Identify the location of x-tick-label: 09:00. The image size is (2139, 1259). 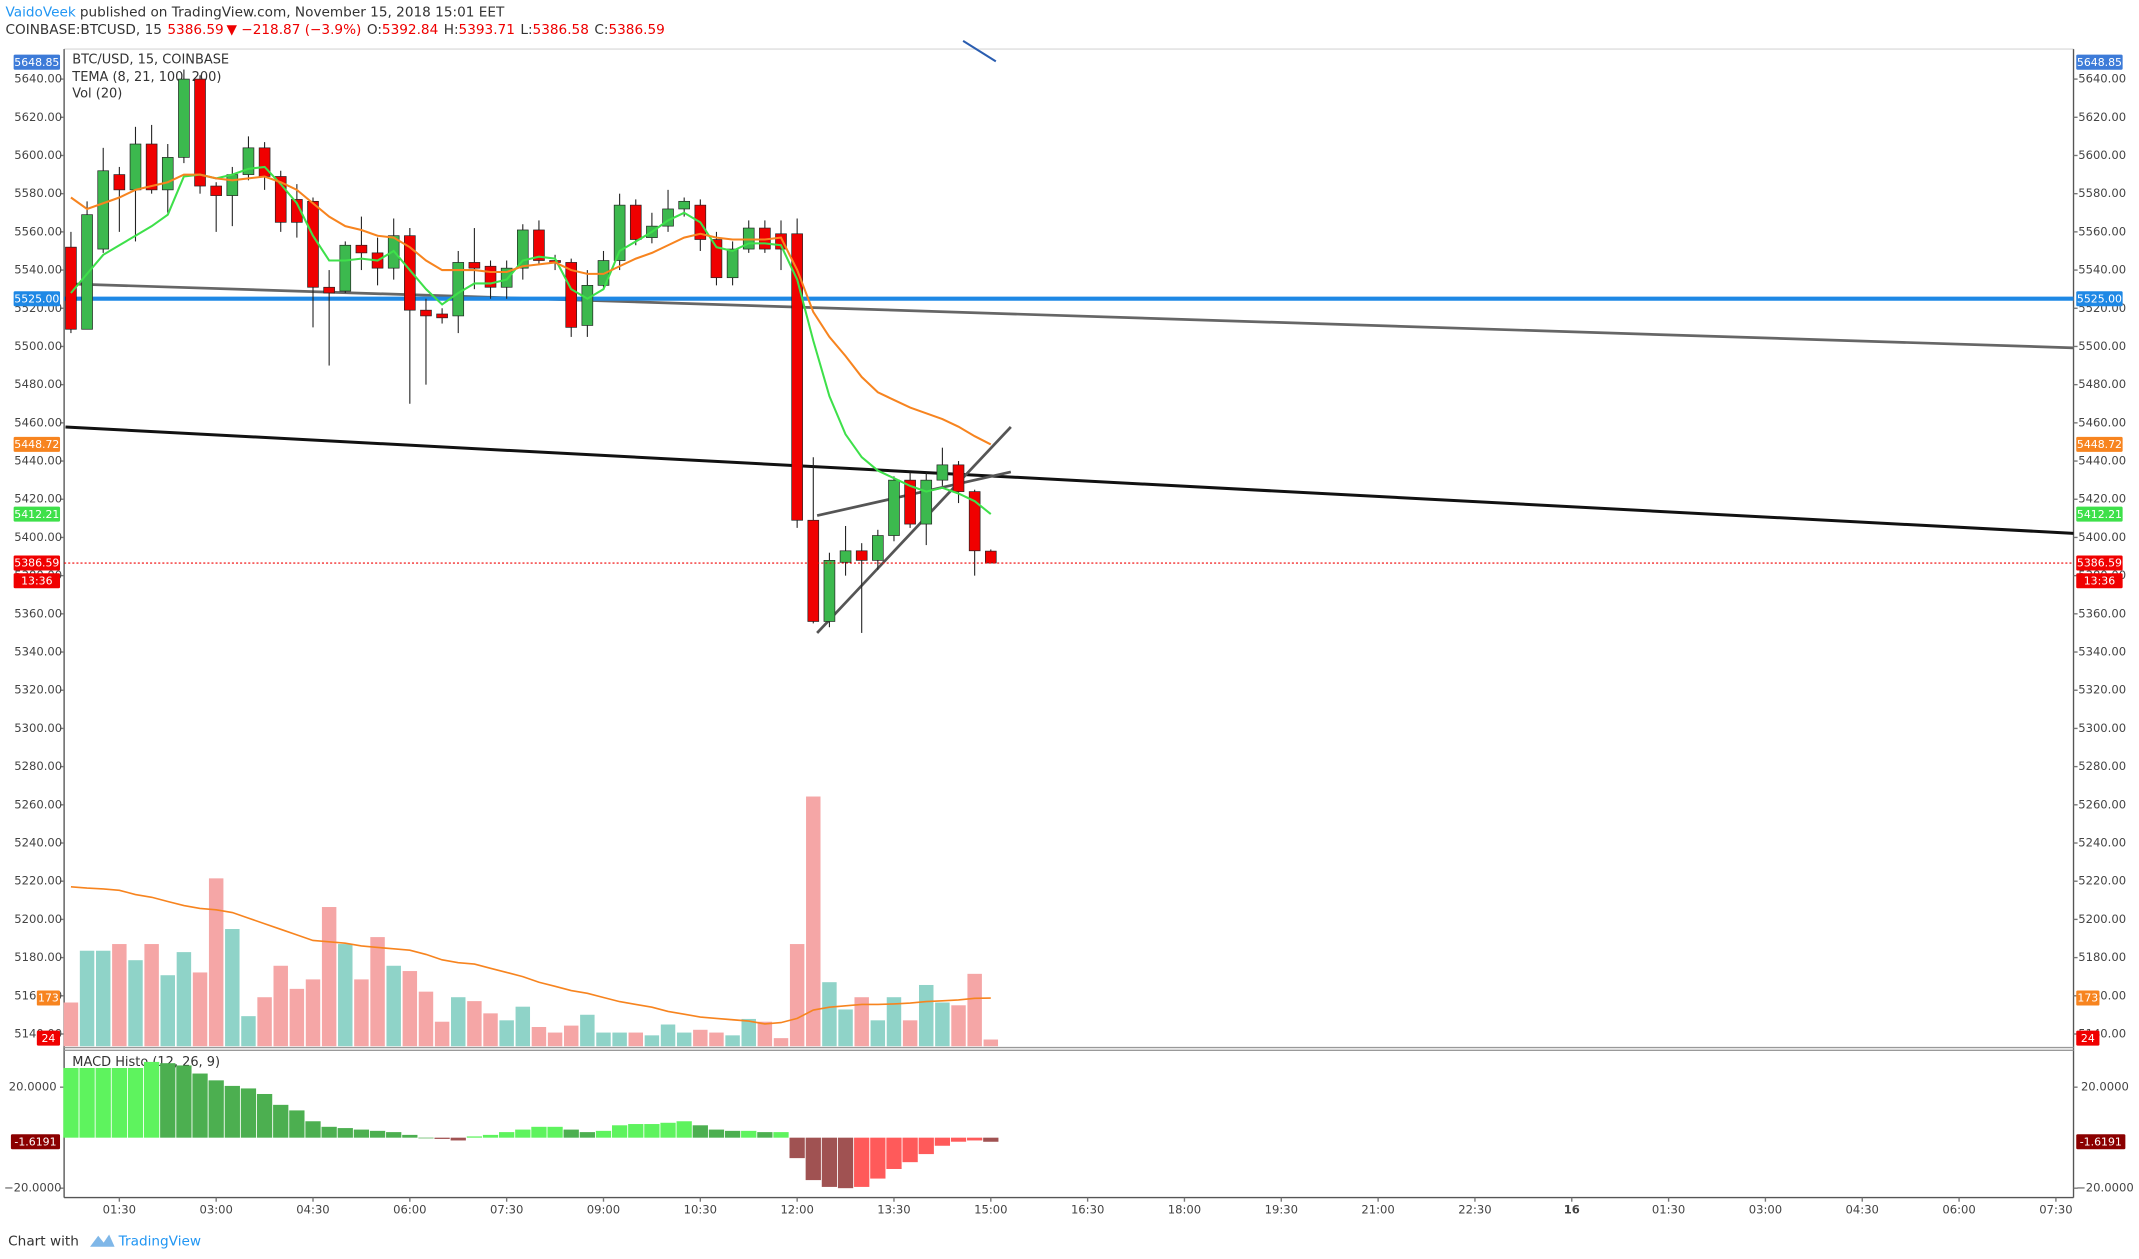
(603, 1209).